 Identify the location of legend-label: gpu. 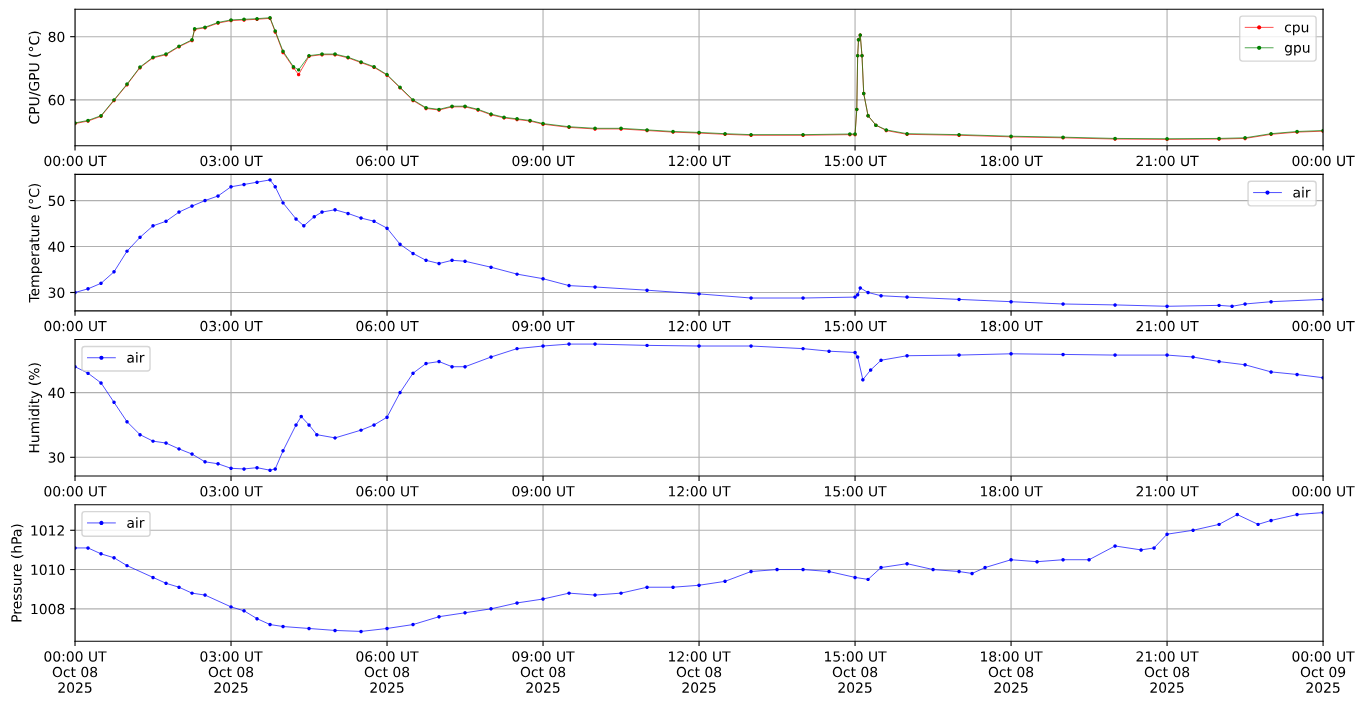
(1297, 50).